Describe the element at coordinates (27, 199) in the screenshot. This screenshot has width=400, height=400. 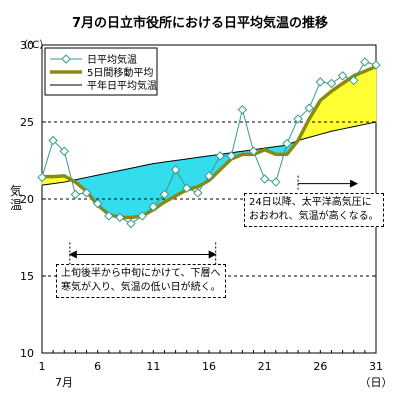
I see `y-tick-label: 20` at that location.